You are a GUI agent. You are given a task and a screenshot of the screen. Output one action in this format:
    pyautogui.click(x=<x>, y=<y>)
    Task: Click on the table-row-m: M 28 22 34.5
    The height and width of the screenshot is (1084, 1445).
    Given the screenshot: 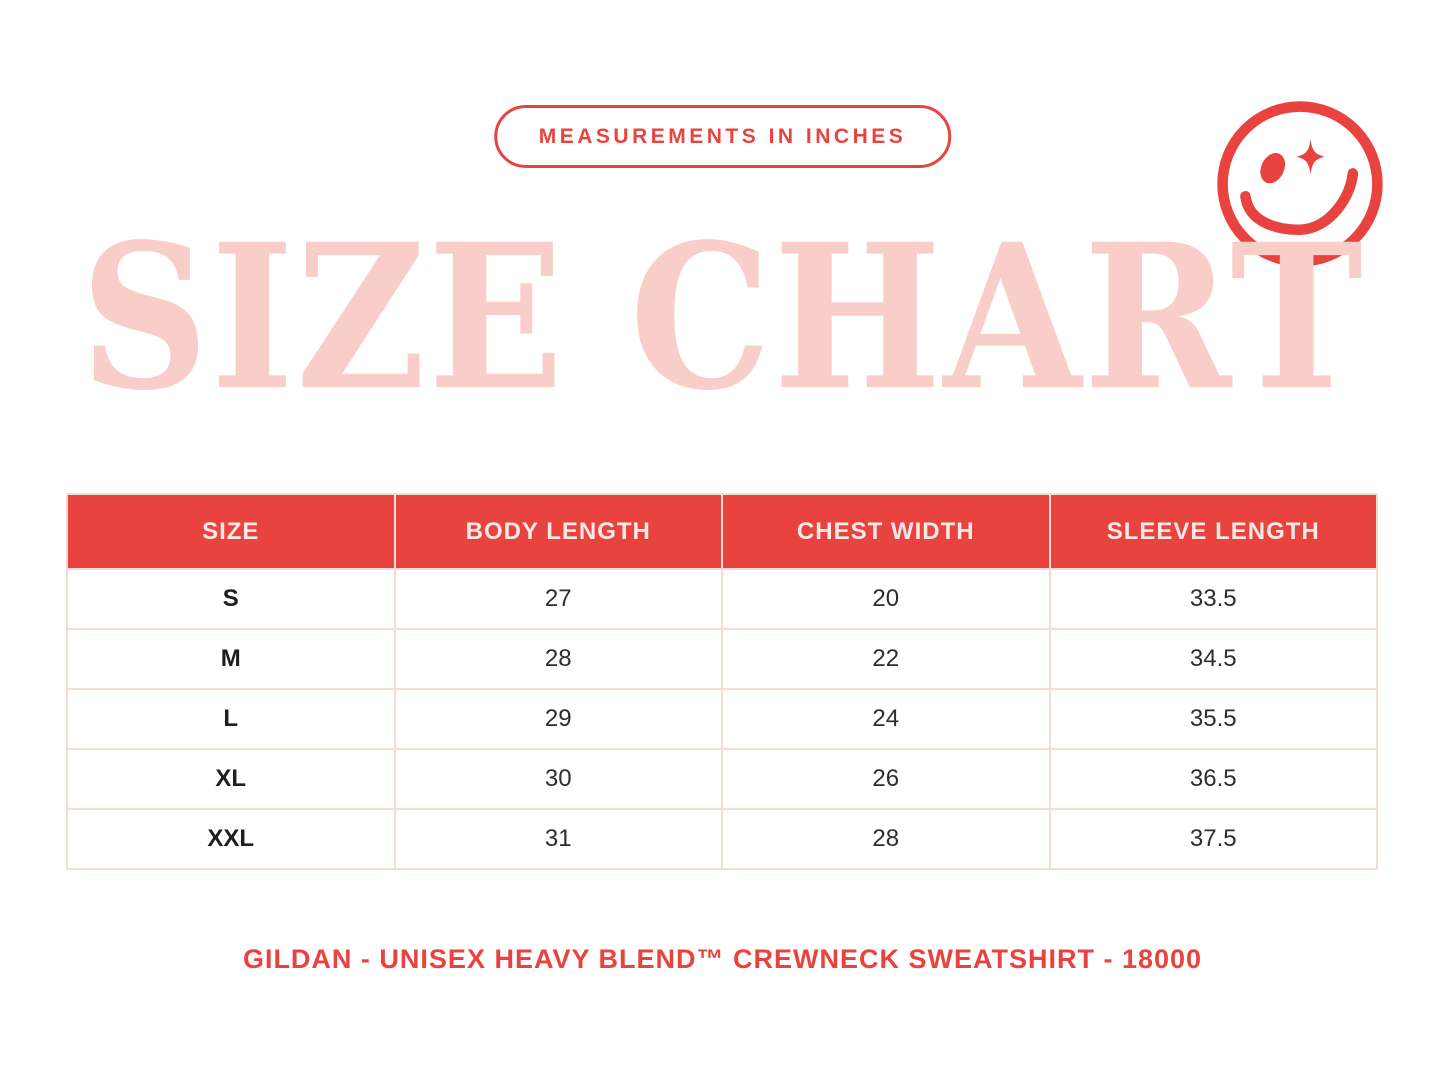 What is the action you would take?
    pyautogui.click(x=722, y=659)
    